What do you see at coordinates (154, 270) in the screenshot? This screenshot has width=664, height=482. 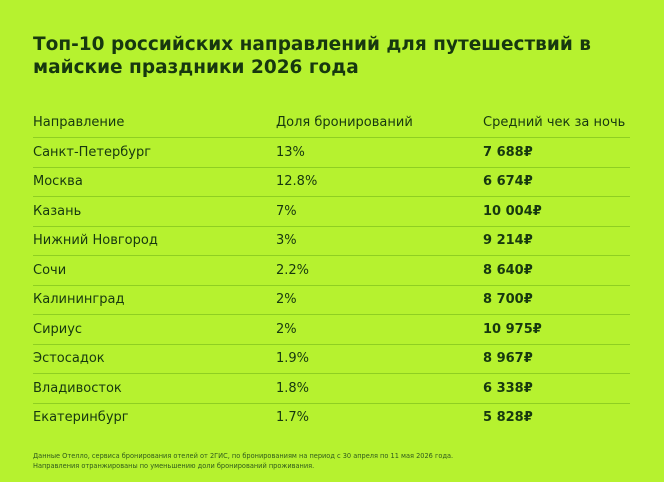 I see `table-cell: Сочи` at bounding box center [154, 270].